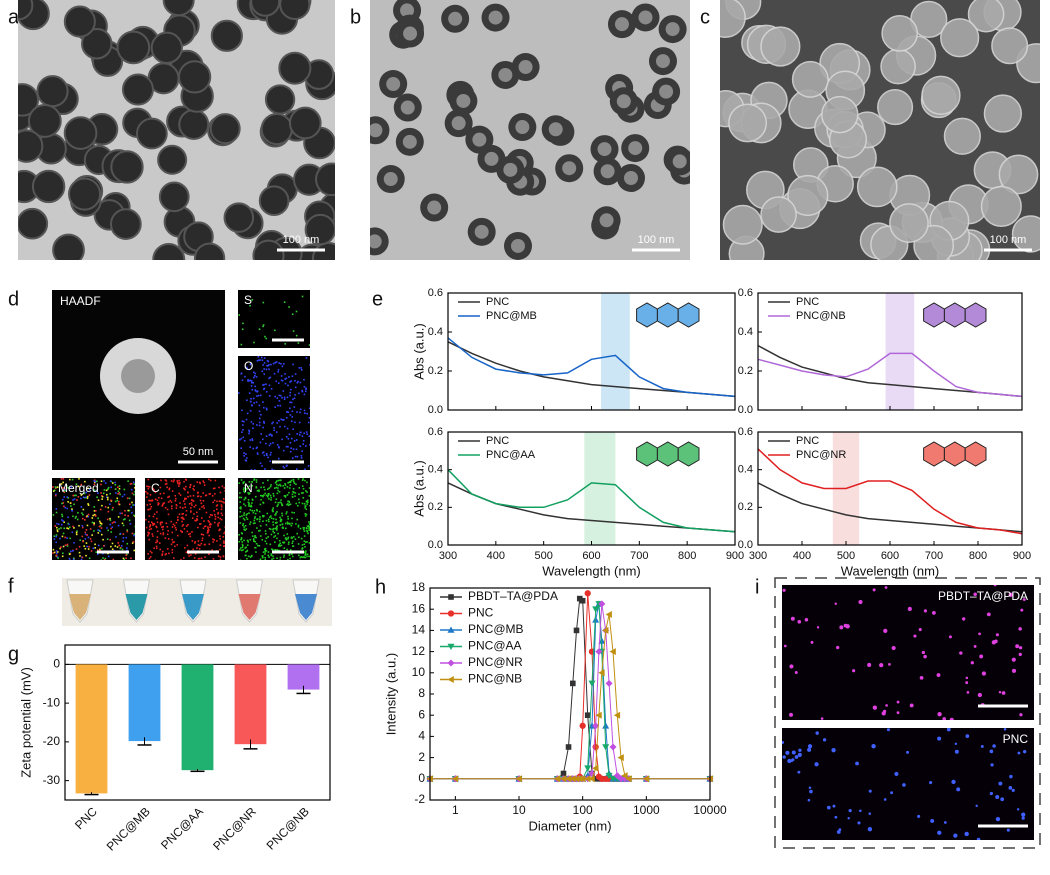  What do you see at coordinates (890, 375) in the screenshot?
I see `series-line` at bounding box center [890, 375].